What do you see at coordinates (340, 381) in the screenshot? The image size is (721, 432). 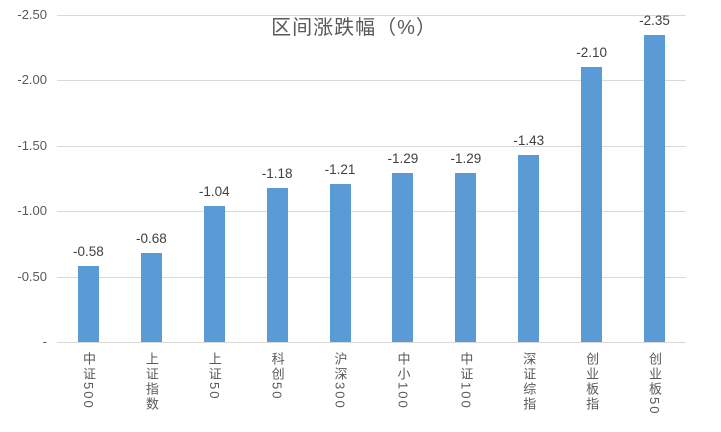 I see `x-axis-category-label: 沪深300` at bounding box center [340, 381].